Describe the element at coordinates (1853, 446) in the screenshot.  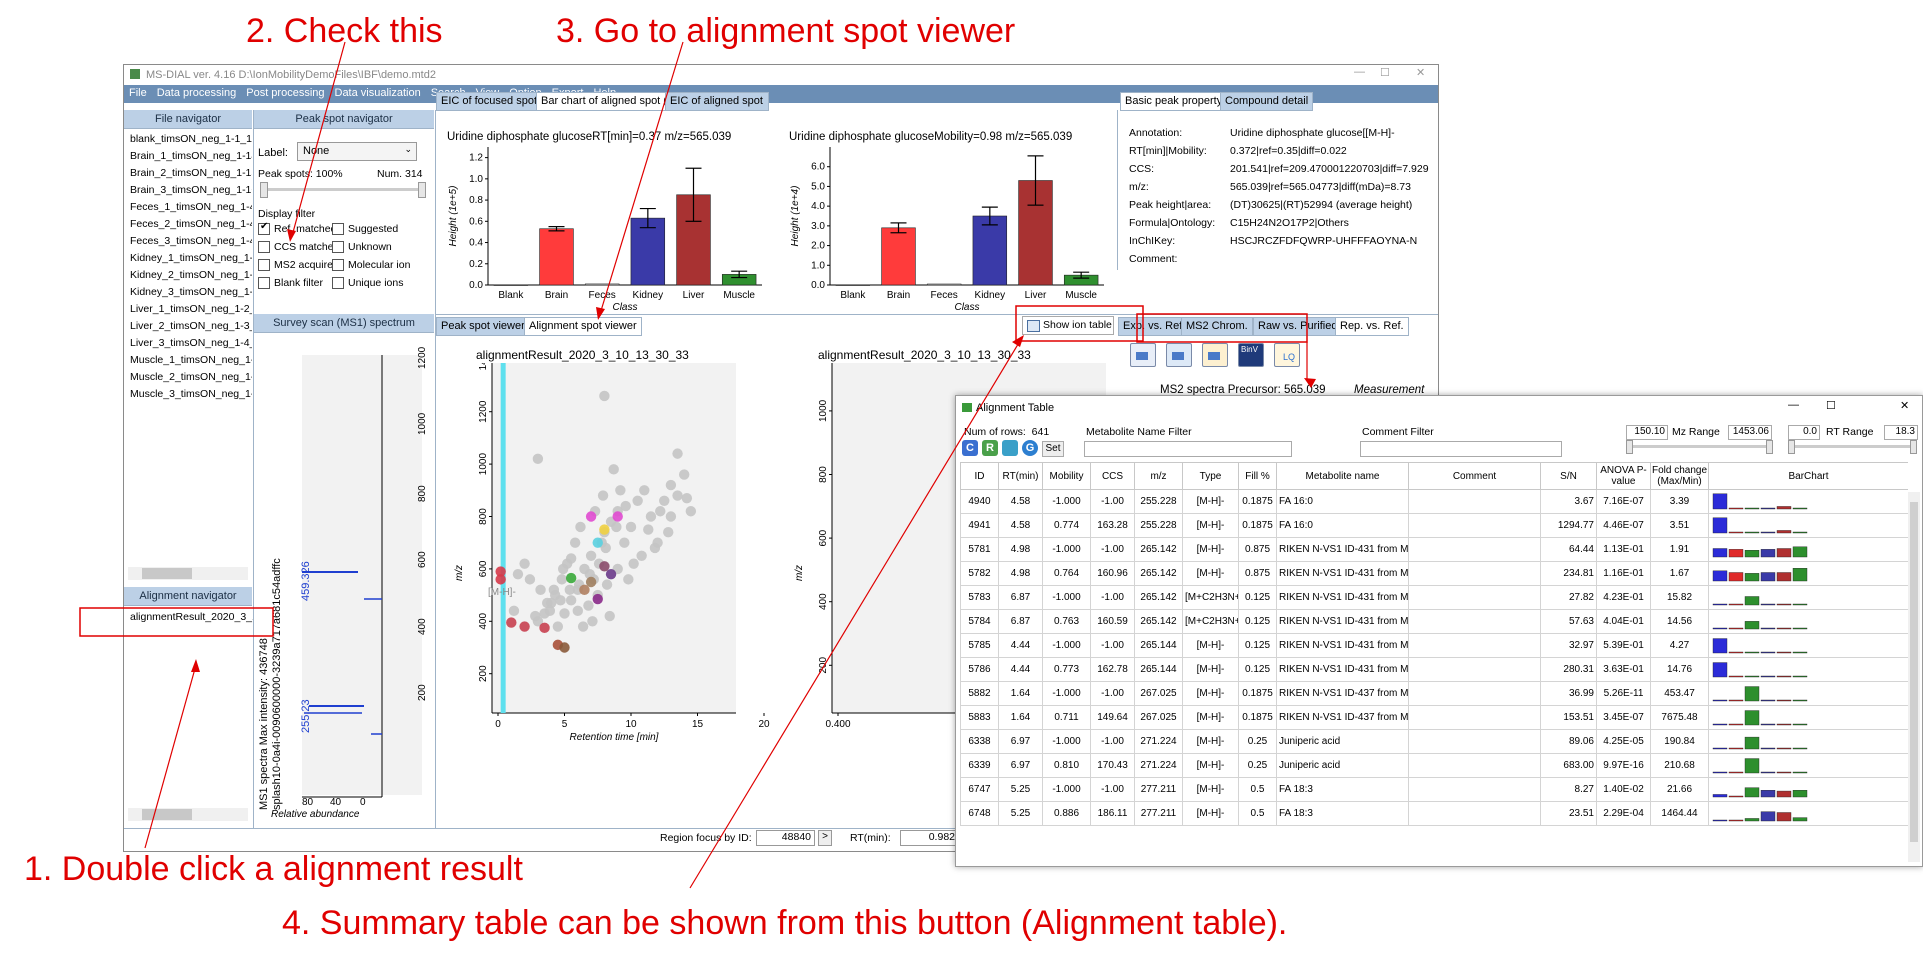
I see `rt-range-slider` at that location.